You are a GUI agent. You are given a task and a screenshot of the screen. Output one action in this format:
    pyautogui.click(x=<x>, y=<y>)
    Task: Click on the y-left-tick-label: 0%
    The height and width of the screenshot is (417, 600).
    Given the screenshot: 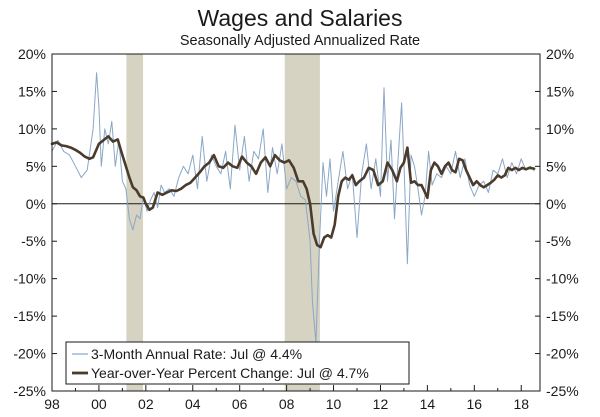 What is the action you would take?
    pyautogui.click(x=36, y=204)
    